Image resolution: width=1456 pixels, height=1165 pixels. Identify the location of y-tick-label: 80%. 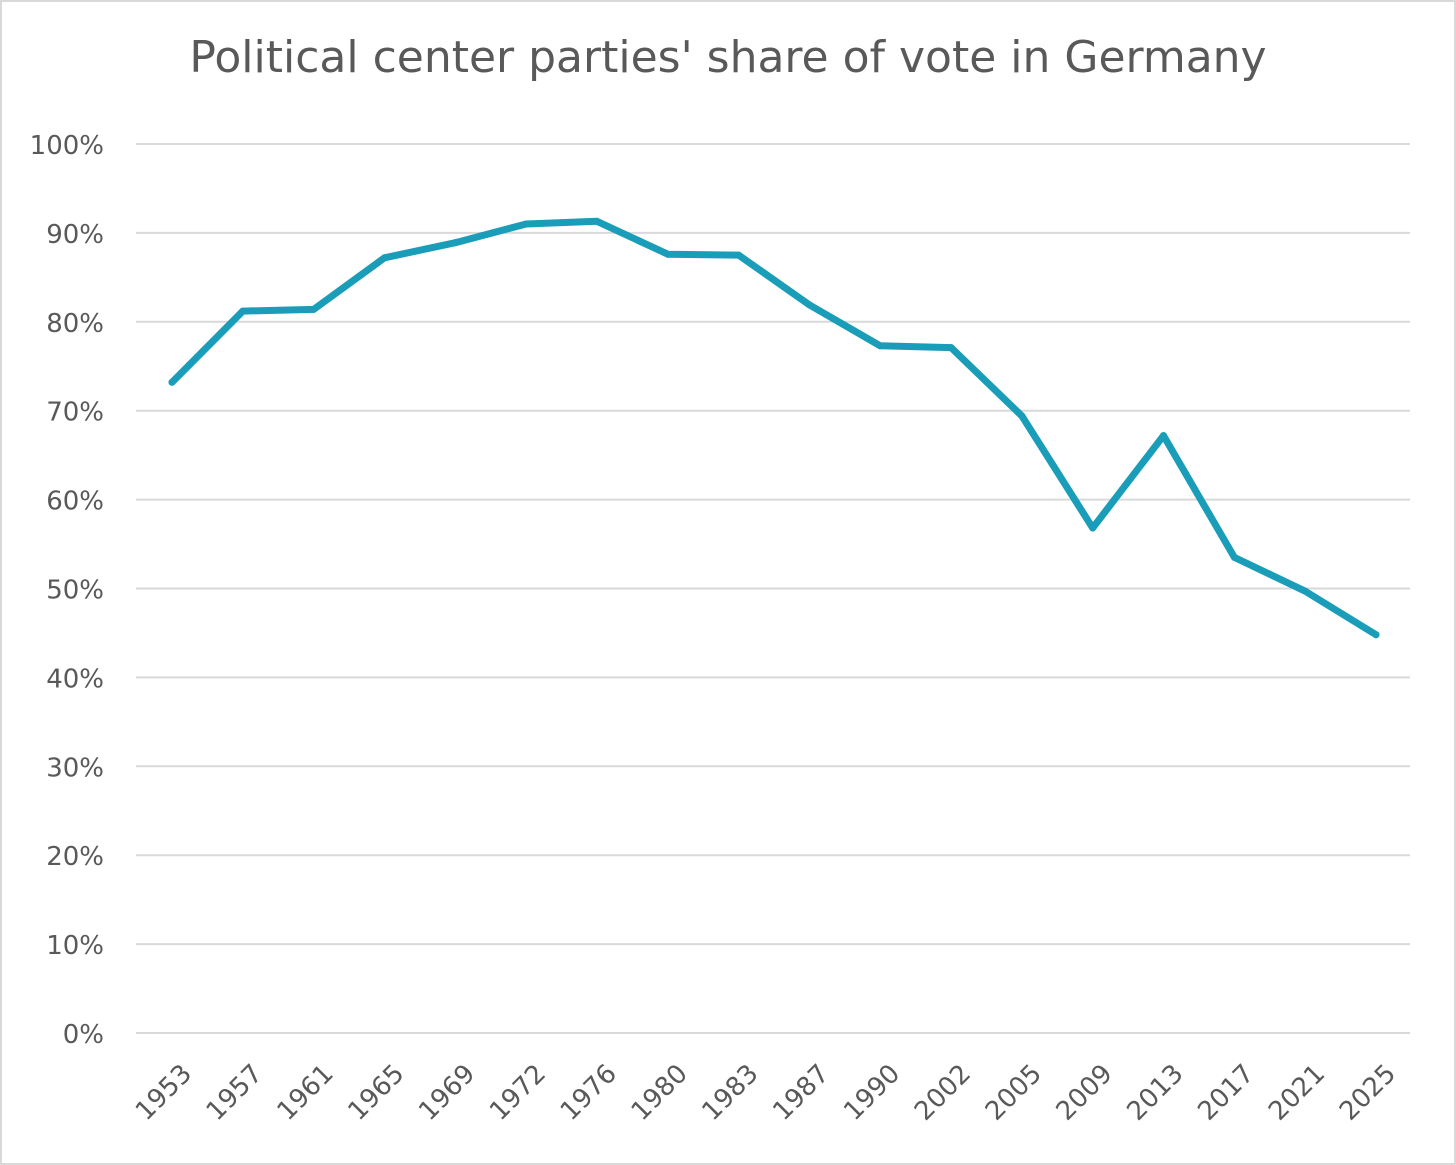
(75, 324).